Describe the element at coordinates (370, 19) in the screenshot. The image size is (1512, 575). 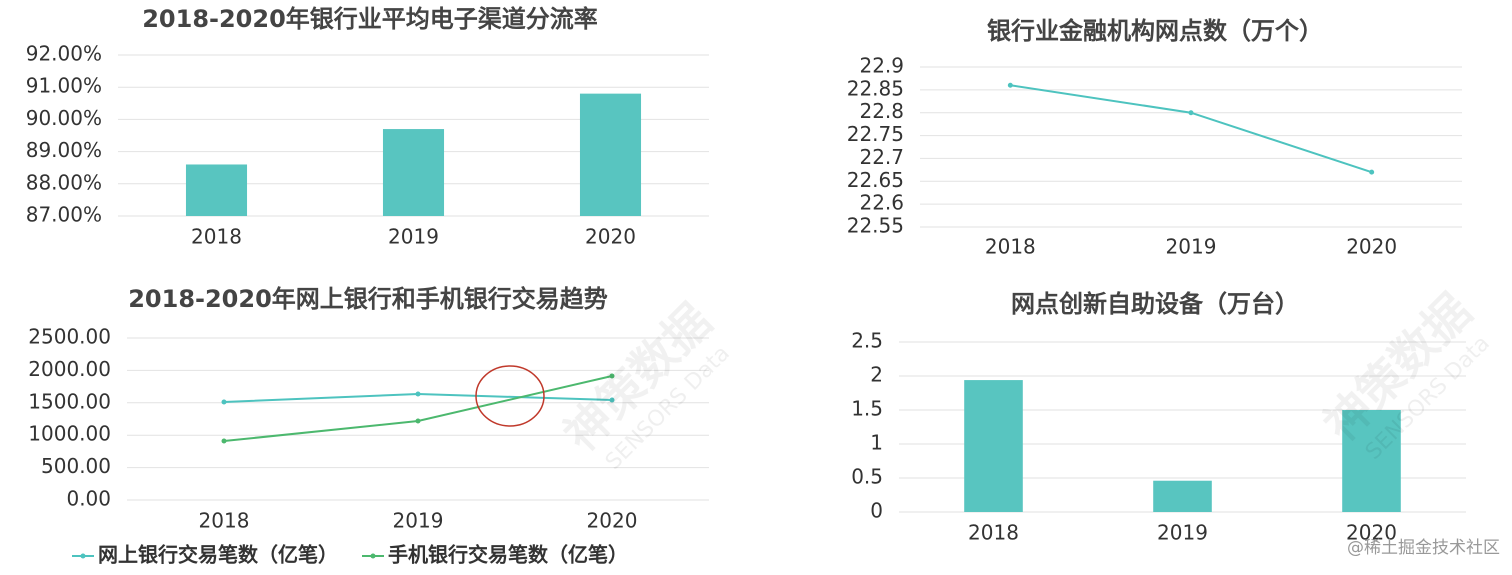
I see `chart-title: 2018-2020年银行业平均电子渠道分流率` at that location.